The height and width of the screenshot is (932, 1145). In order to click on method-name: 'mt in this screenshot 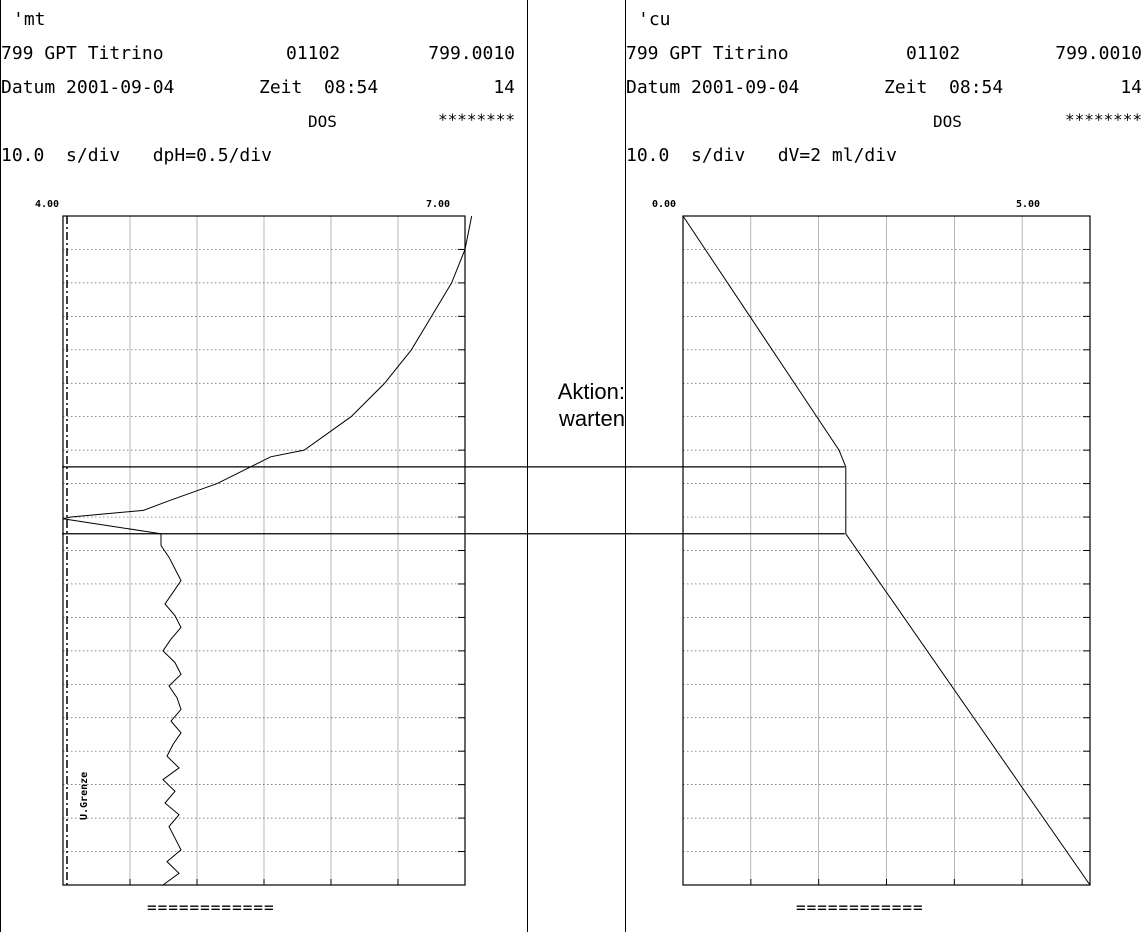, I will do `click(29, 19)`.